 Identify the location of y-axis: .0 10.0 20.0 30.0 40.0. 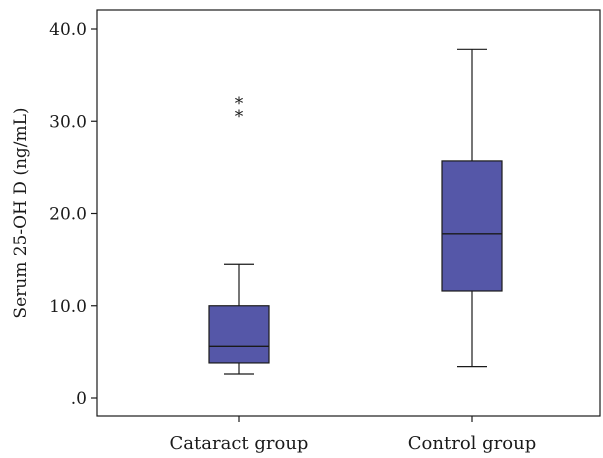
(73, 214).